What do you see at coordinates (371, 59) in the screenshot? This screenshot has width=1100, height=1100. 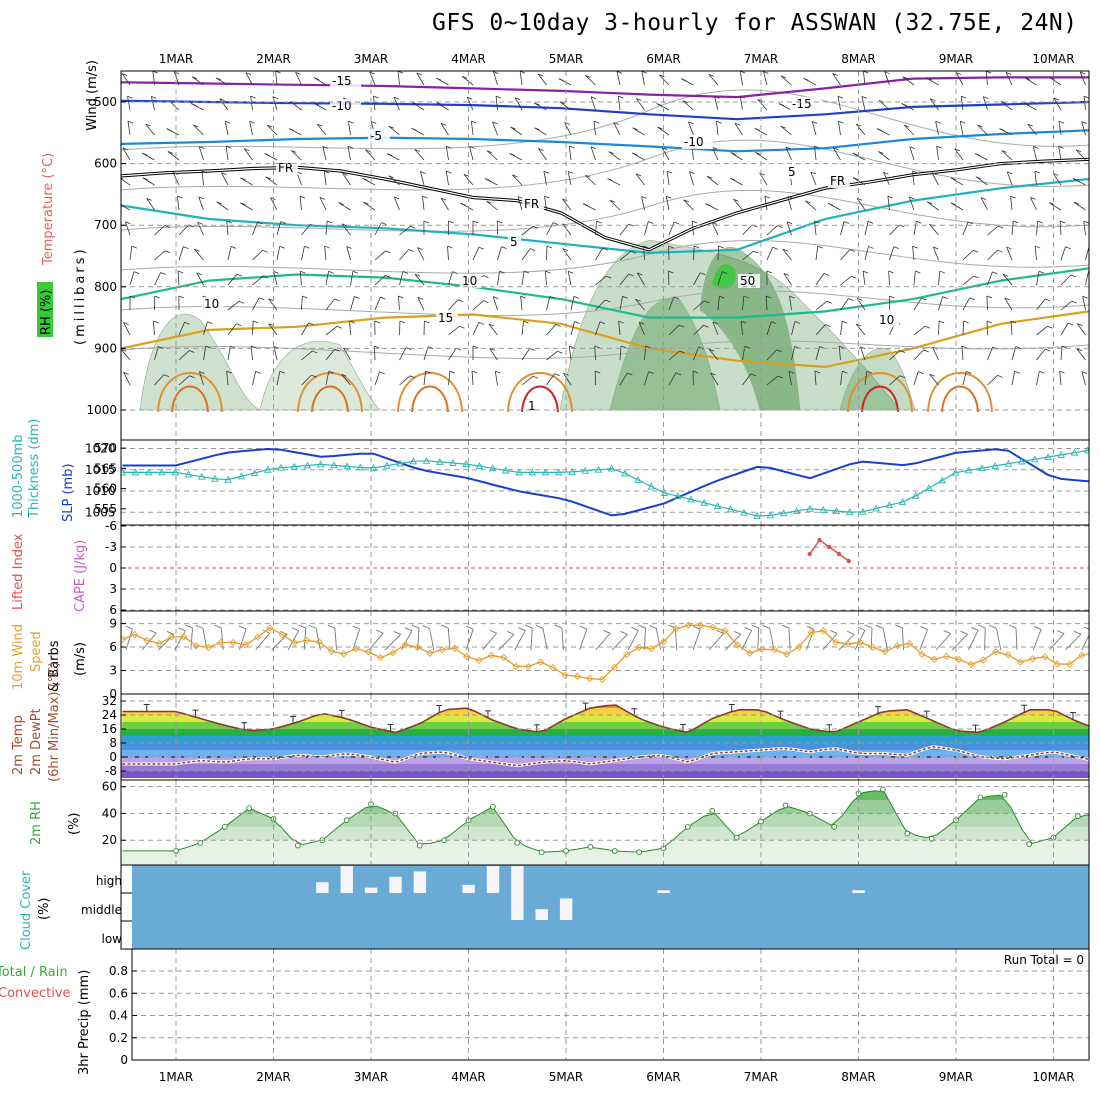 I see `top-day-label: 3MAR` at bounding box center [371, 59].